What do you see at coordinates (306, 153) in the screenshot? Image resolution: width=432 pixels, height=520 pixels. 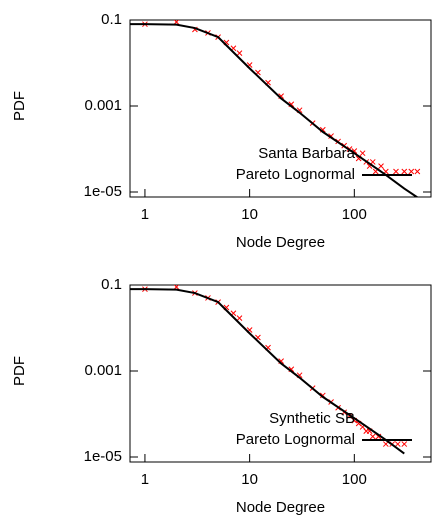 I see `legend-label: Santa Barbara` at bounding box center [306, 153].